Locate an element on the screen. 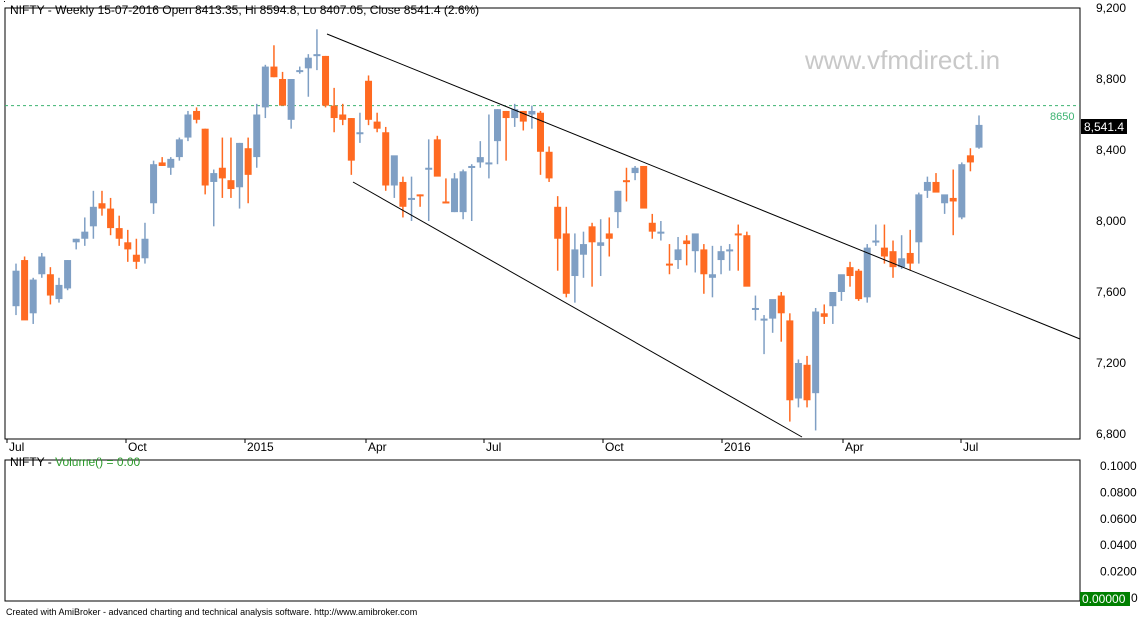 This screenshot has height=619, width=1140. y-tick-label: 6,800 is located at coordinates (1111, 434).